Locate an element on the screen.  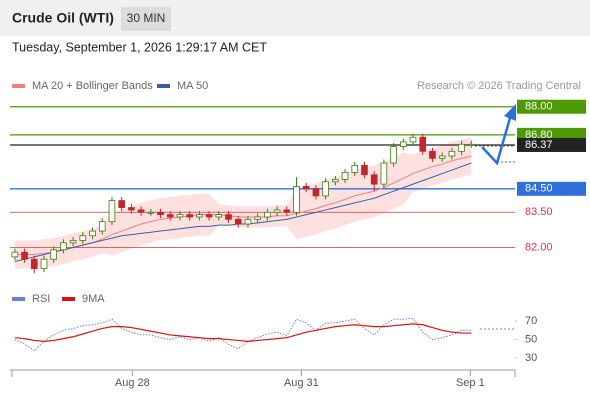
timeframe-box is located at coordinates (146, 19).